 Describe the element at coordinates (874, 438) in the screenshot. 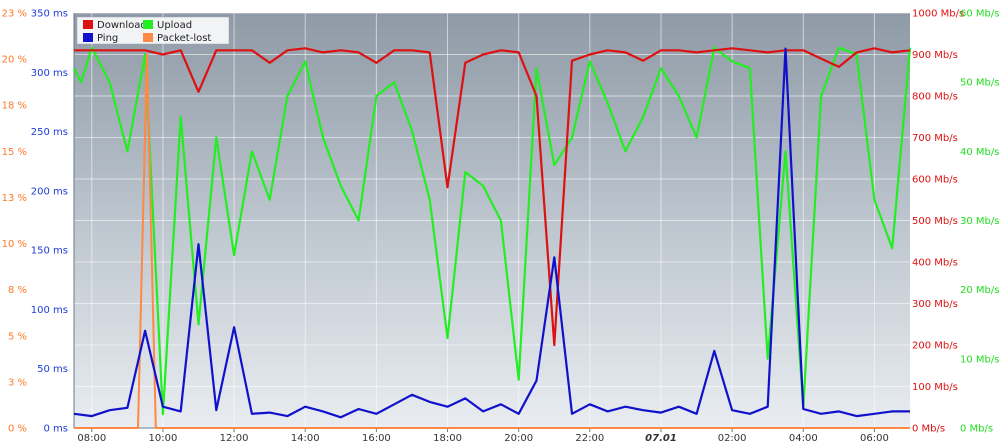

I see `x-tick-label: 06:00` at that location.